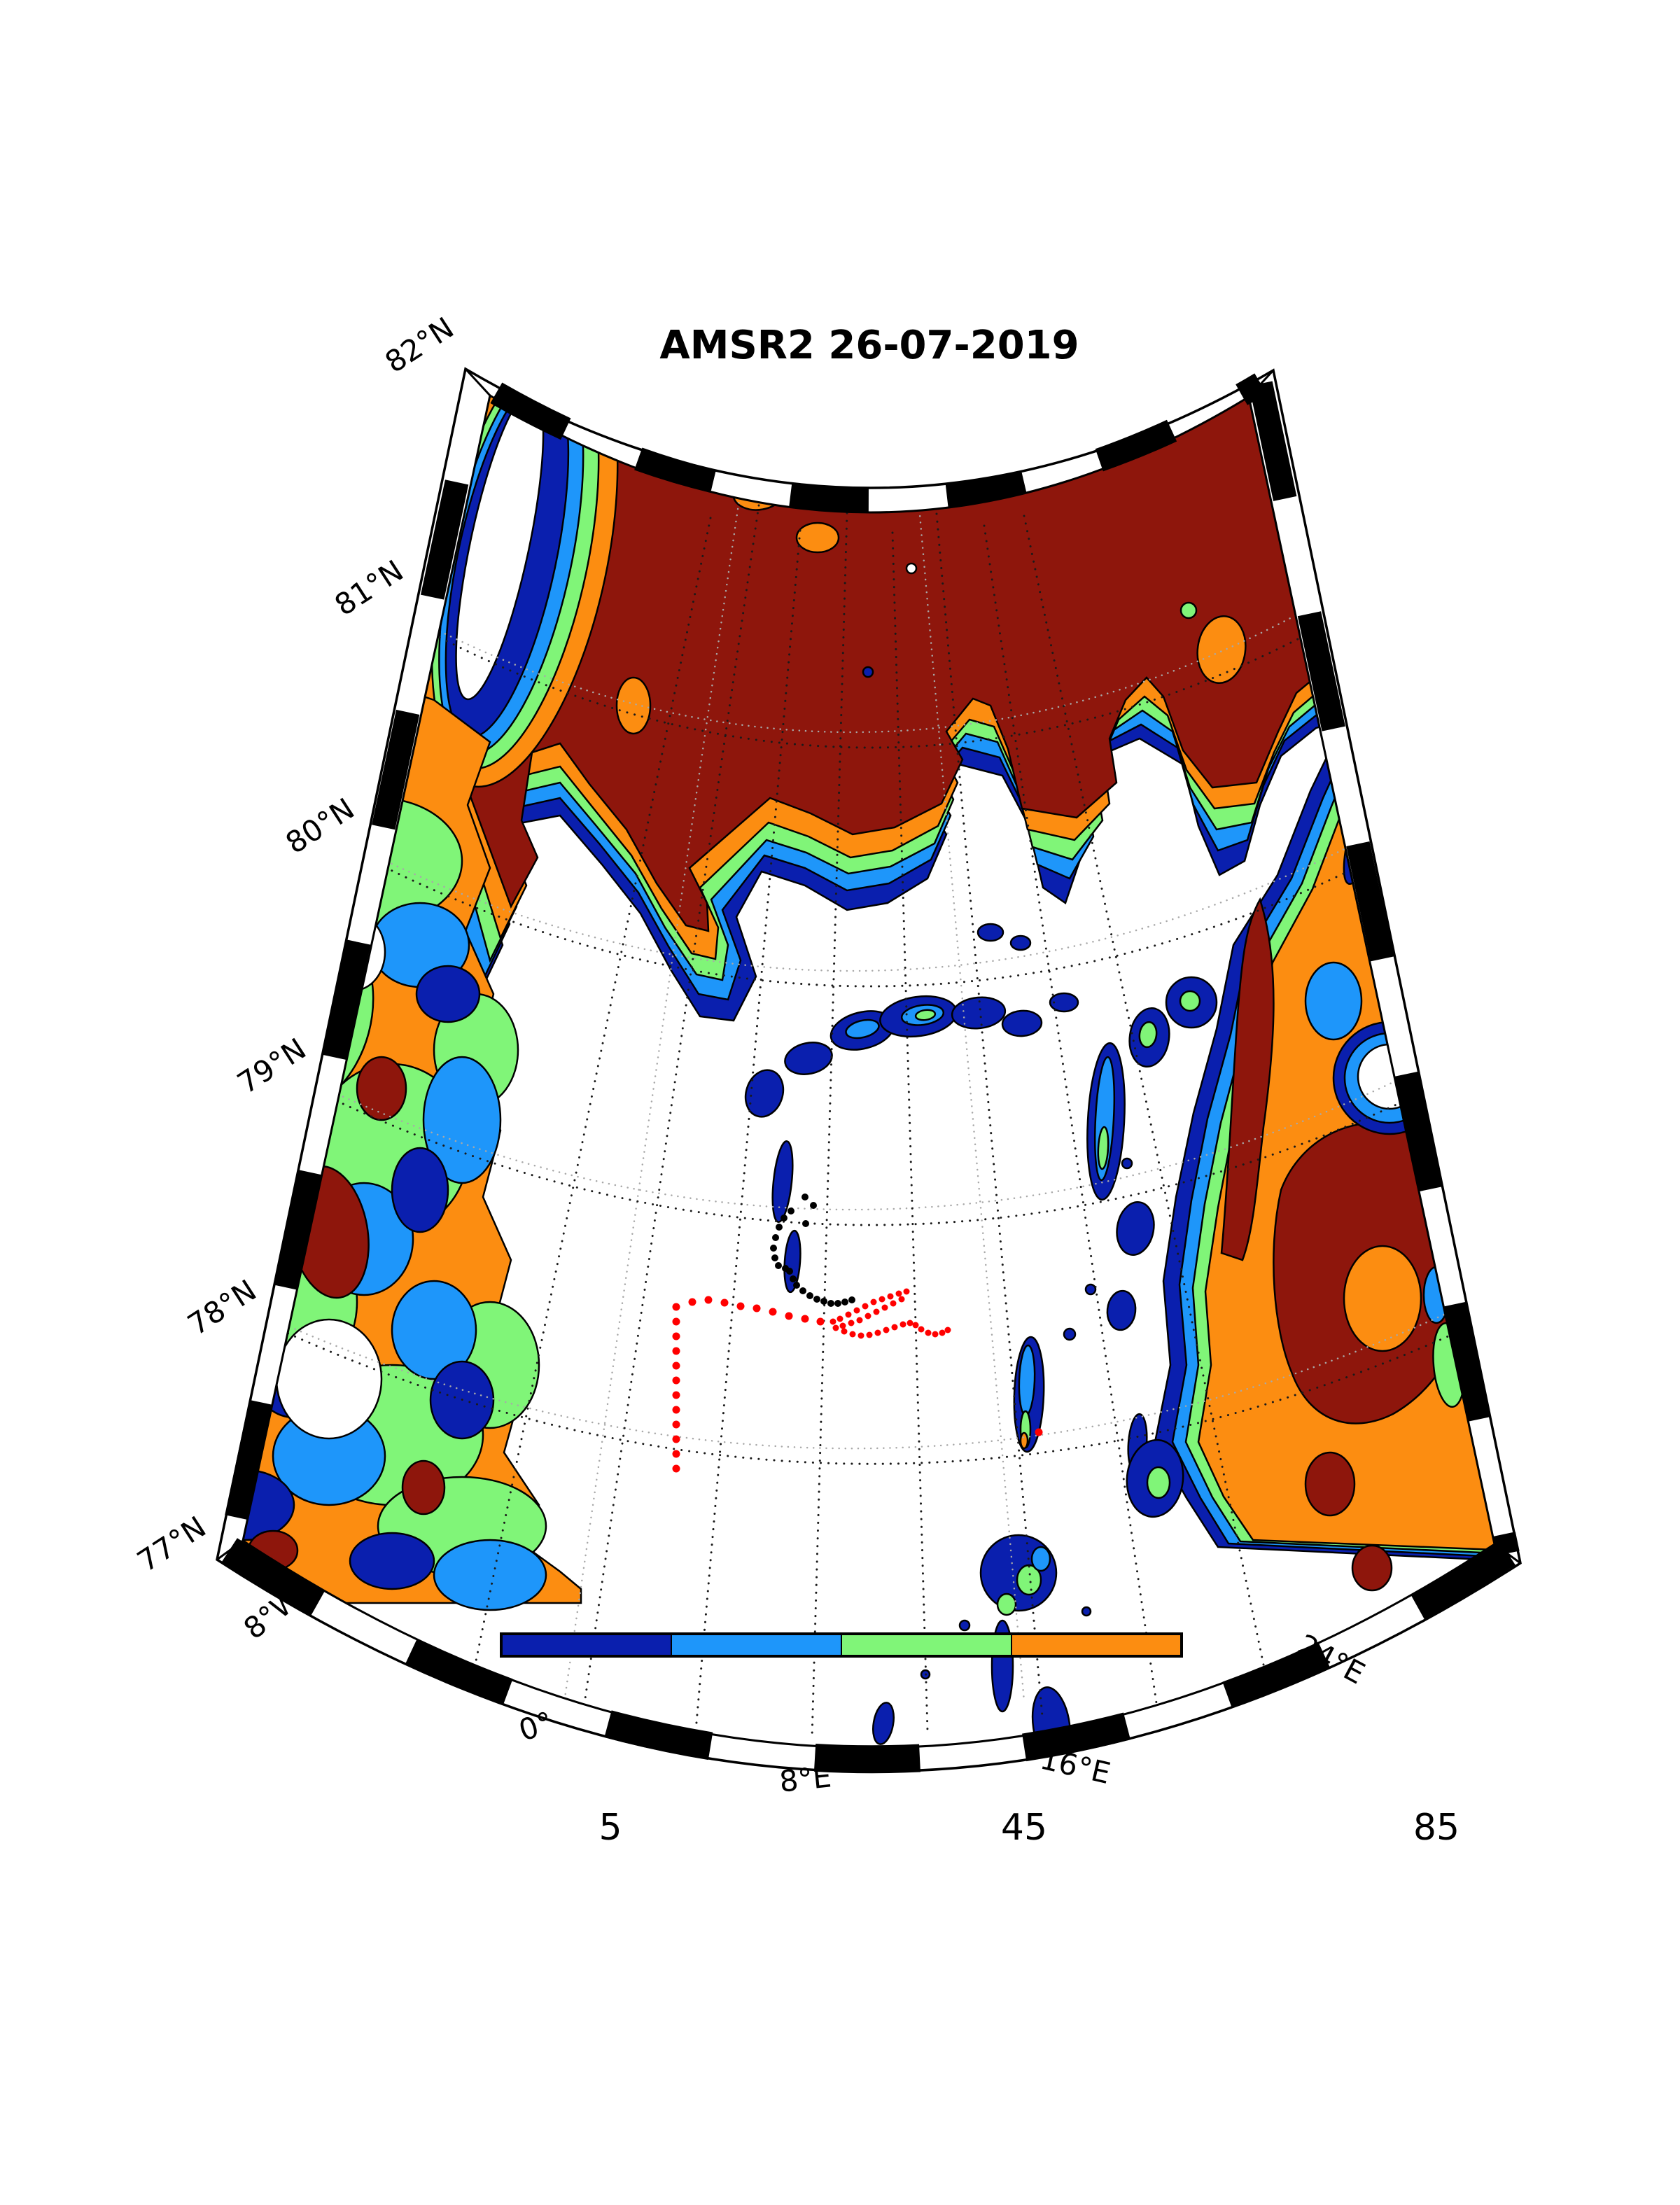  I want to click on coastal-ice-patches, so click(981, 1335).